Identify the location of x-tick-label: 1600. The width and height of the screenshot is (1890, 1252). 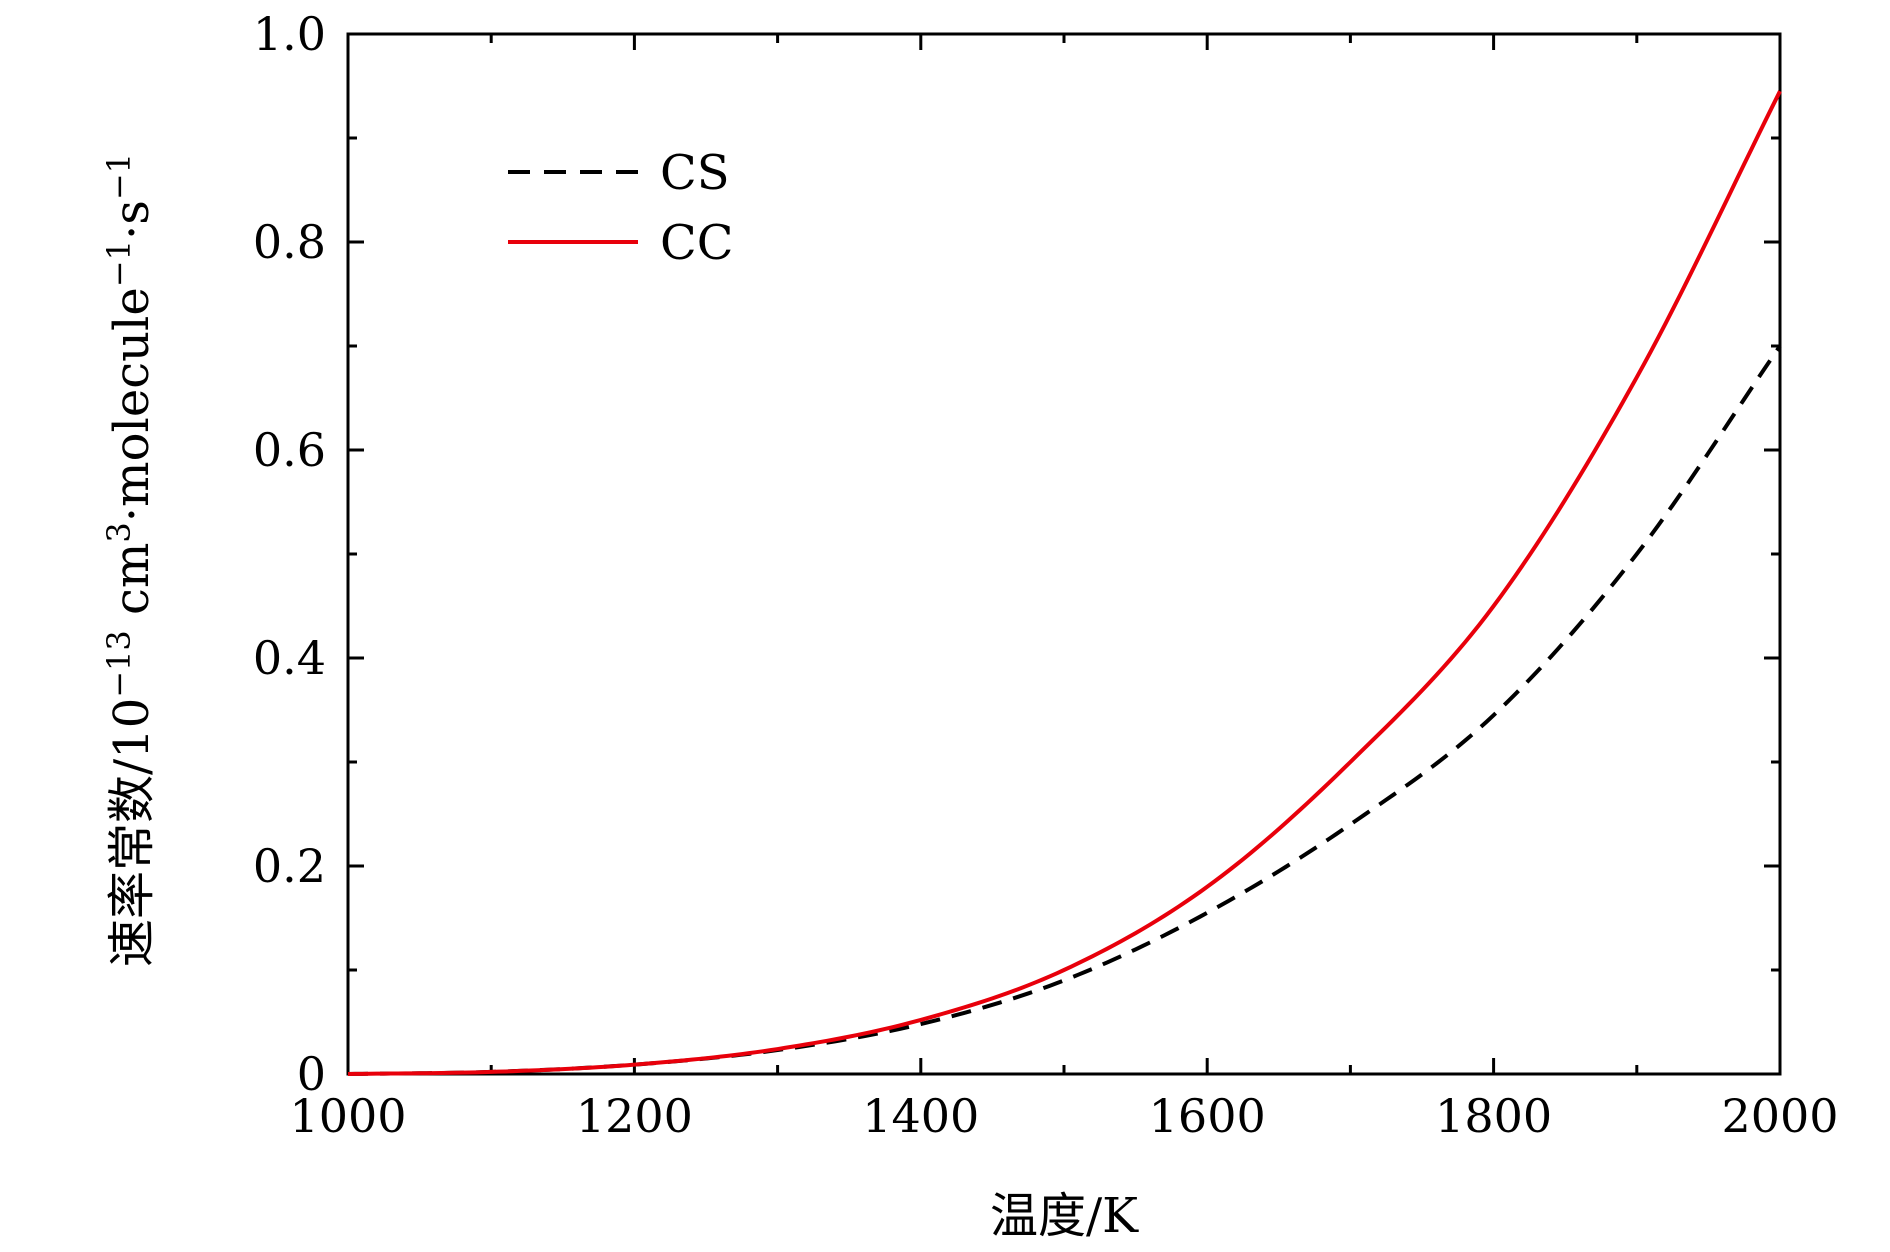
(1207, 1116).